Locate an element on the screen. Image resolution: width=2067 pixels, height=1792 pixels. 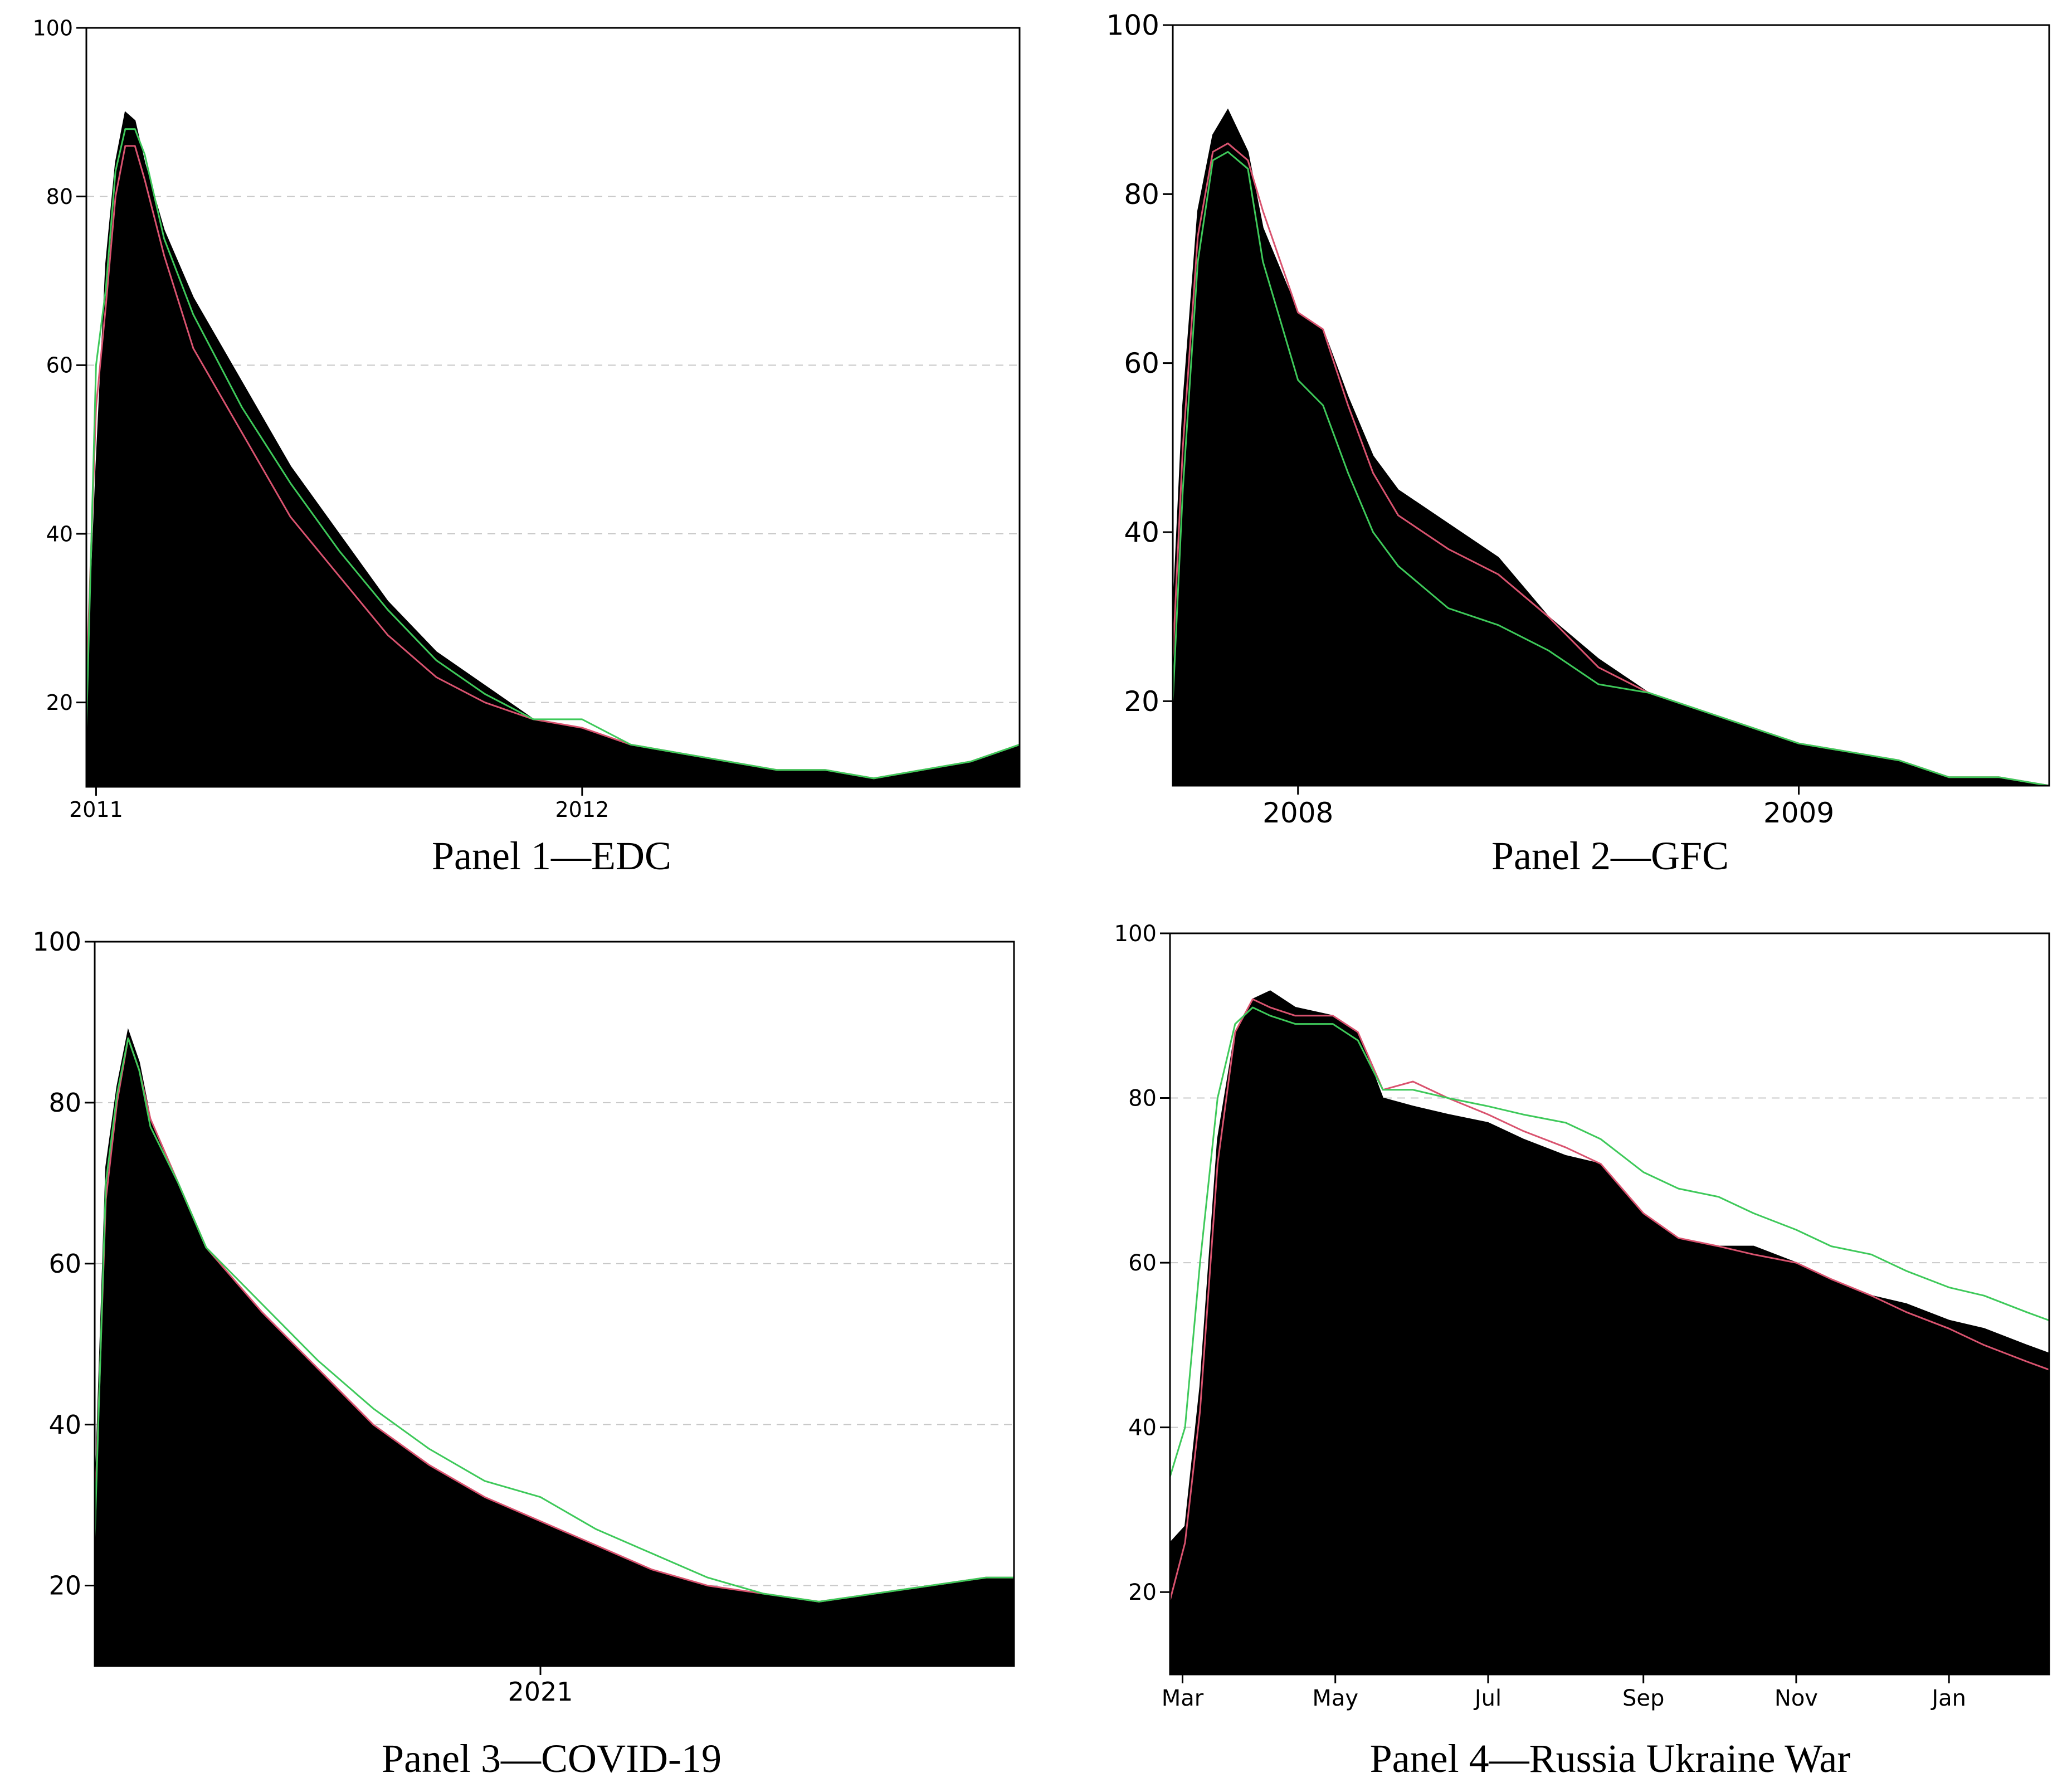
panel-1-x-tick-label: 2012 is located at coordinates (582, 809).